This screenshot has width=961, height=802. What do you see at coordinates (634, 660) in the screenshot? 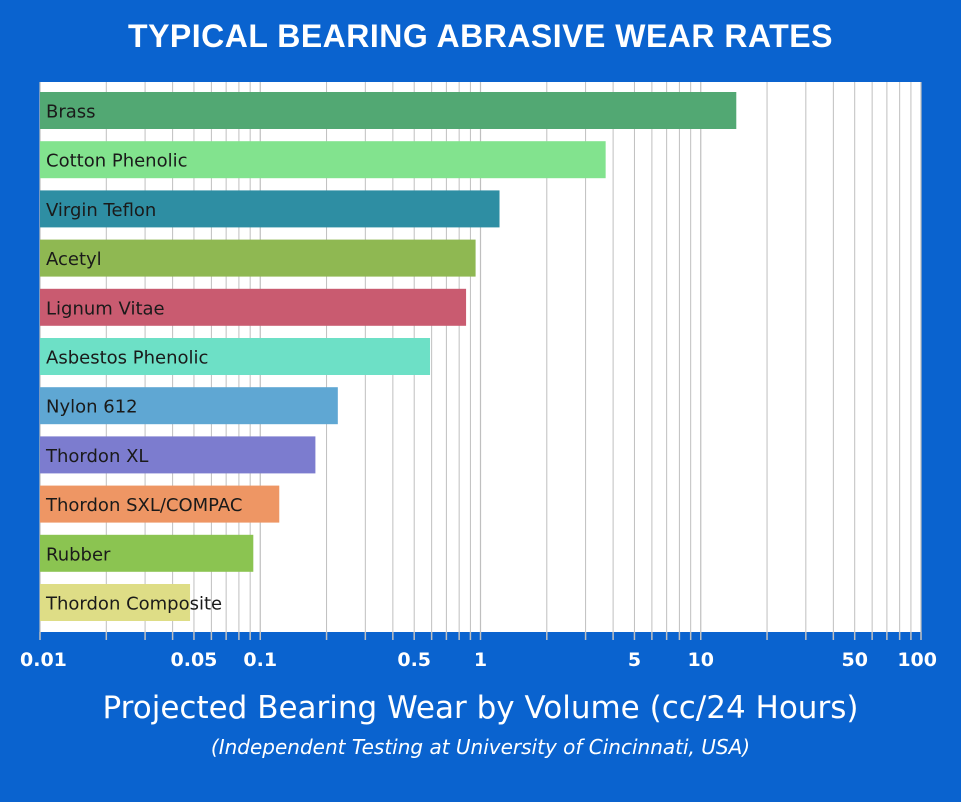
I see `x-tick-label: 5` at bounding box center [634, 660].